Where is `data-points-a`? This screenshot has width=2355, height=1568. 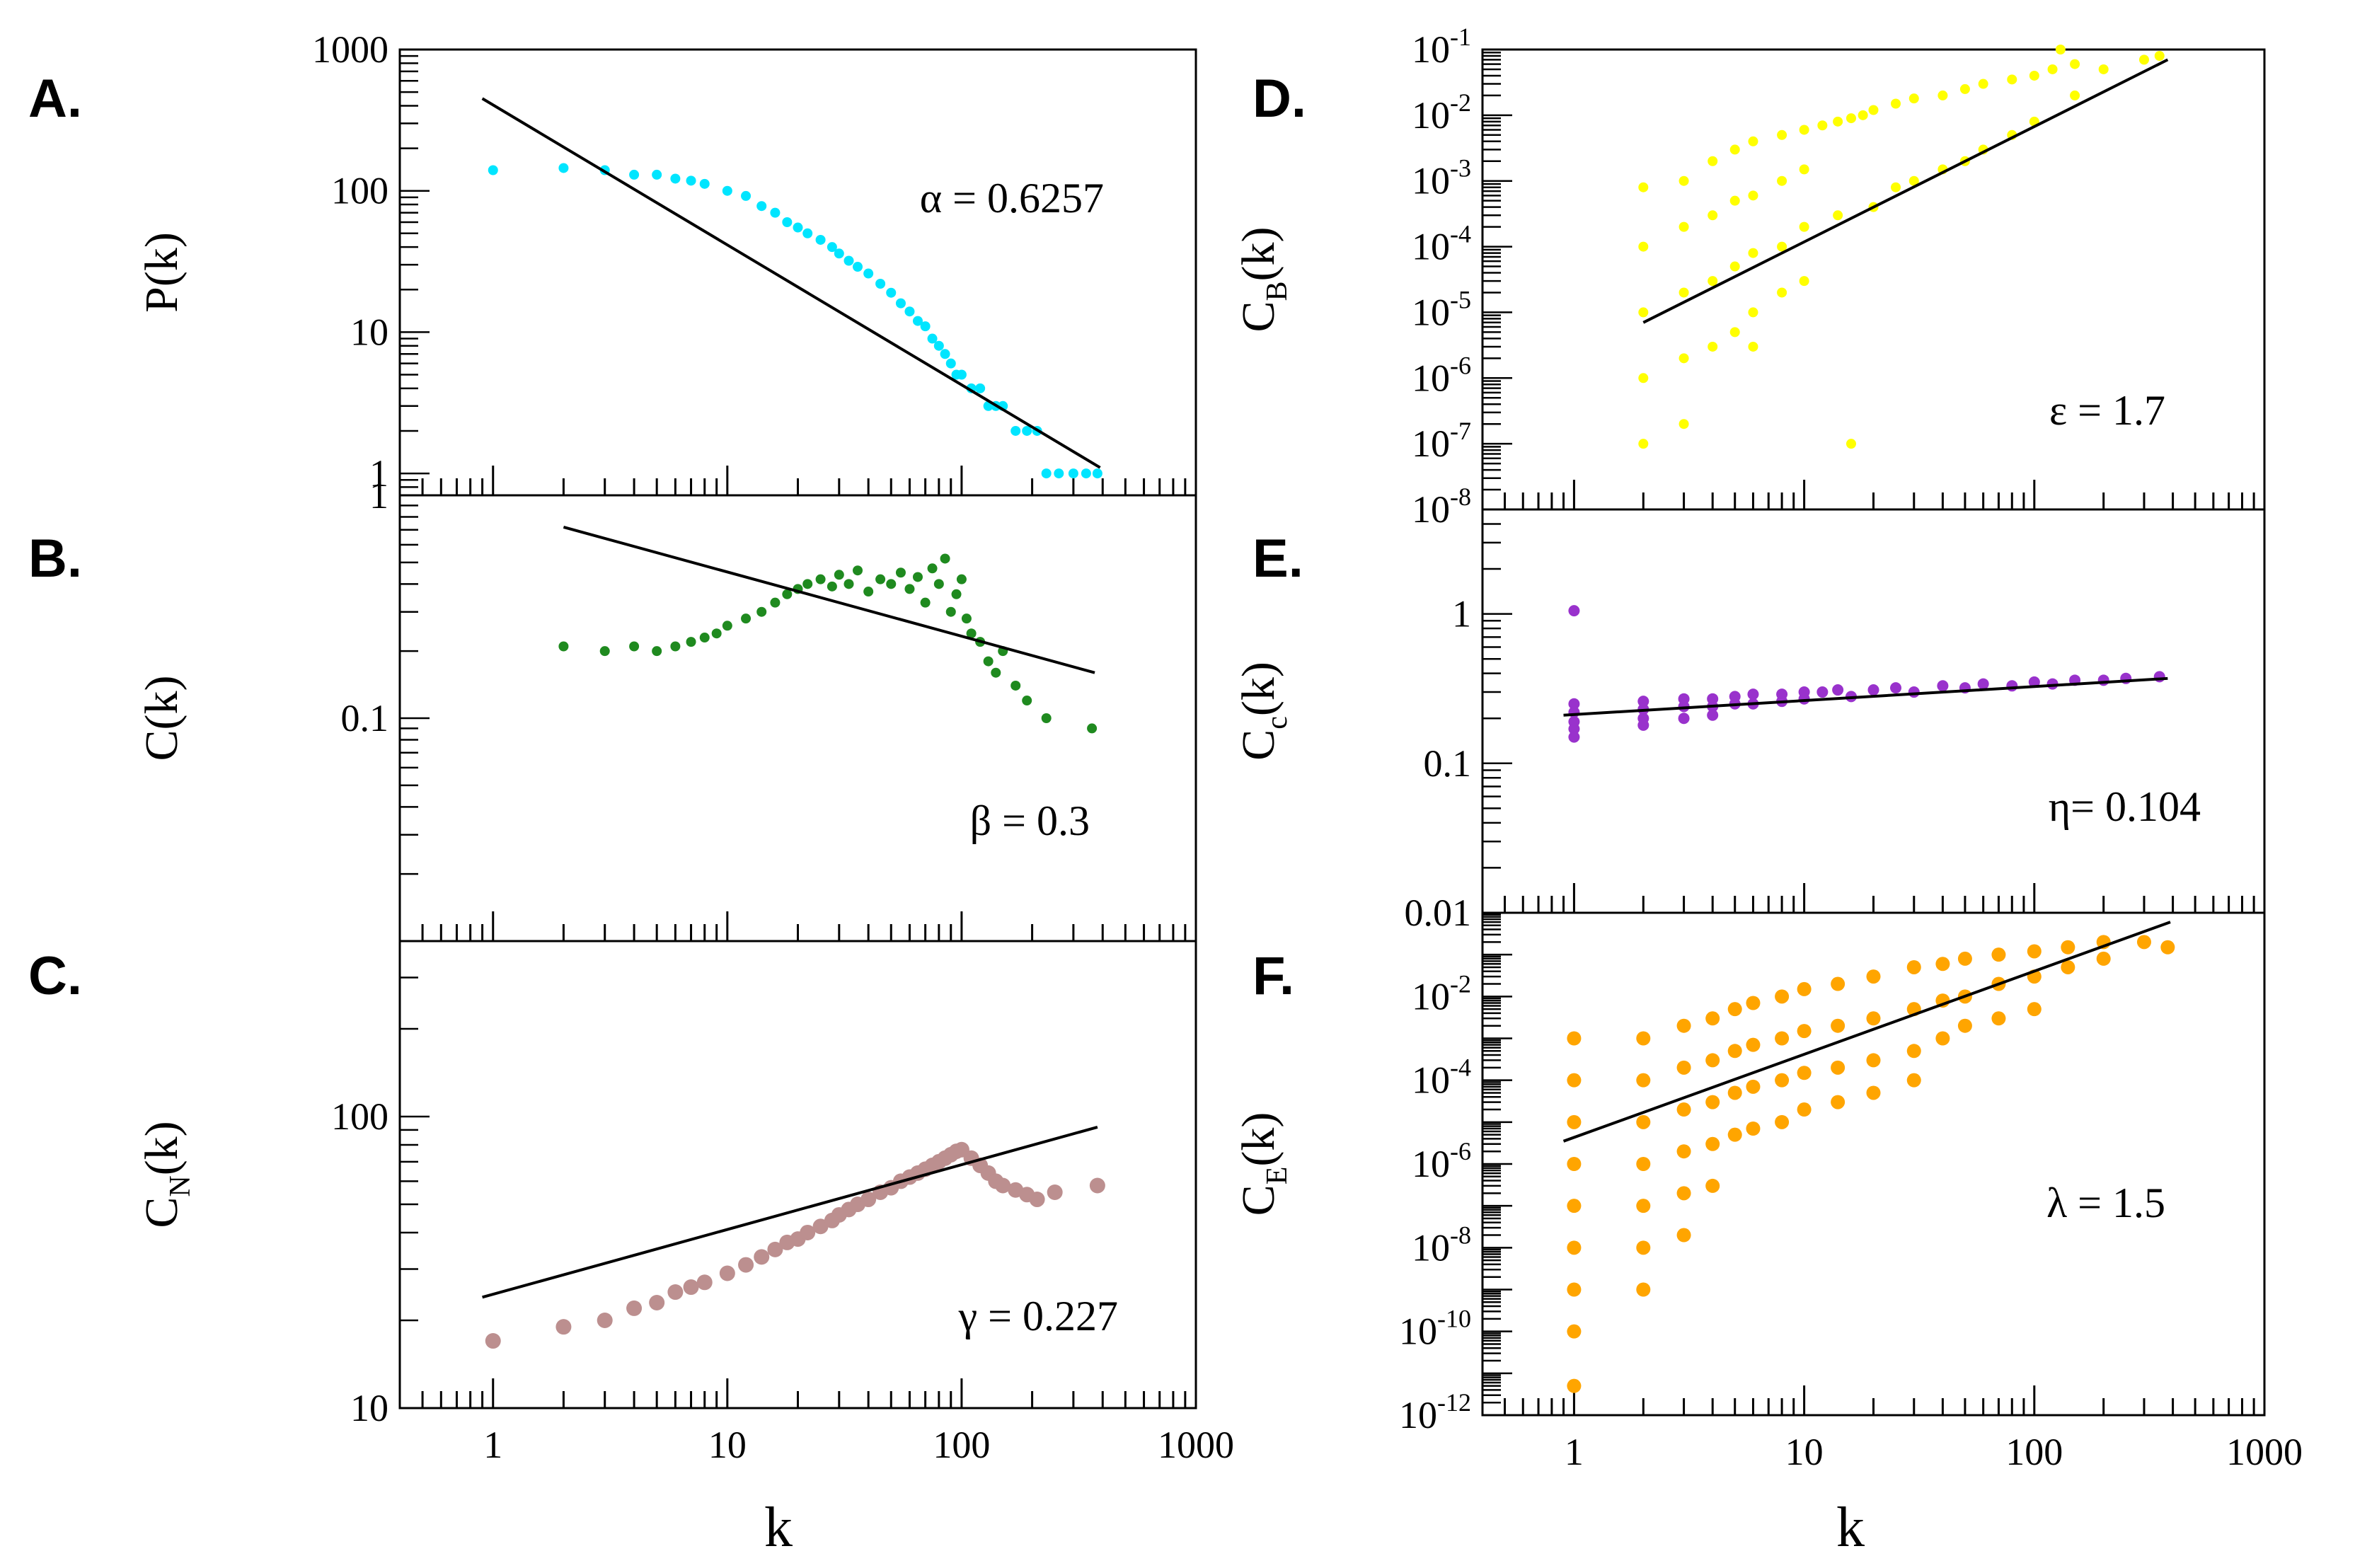
data-points-a is located at coordinates (795, 321).